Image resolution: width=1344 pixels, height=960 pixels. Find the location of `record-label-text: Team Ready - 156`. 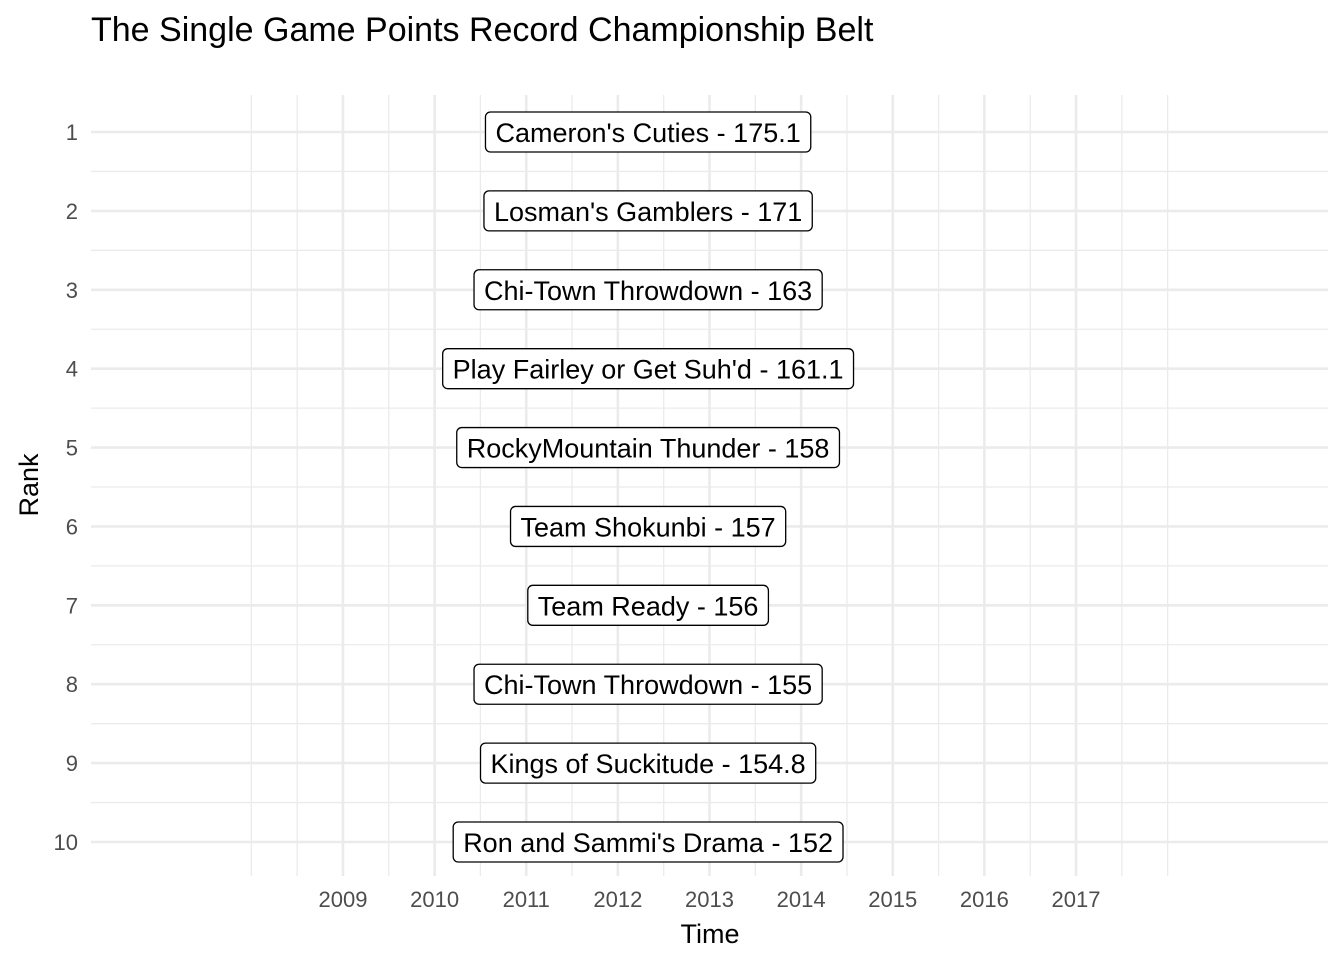

record-label-text: Team Ready - 156 is located at coordinates (648, 606).